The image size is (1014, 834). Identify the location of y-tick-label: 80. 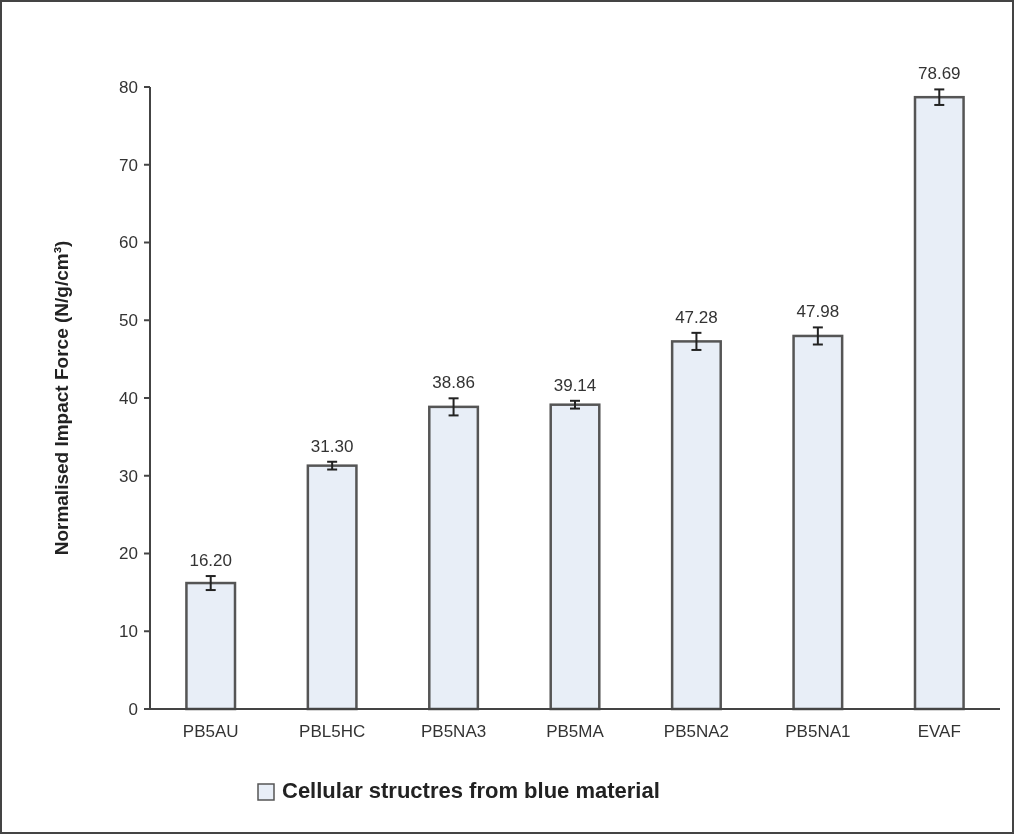
(128, 87).